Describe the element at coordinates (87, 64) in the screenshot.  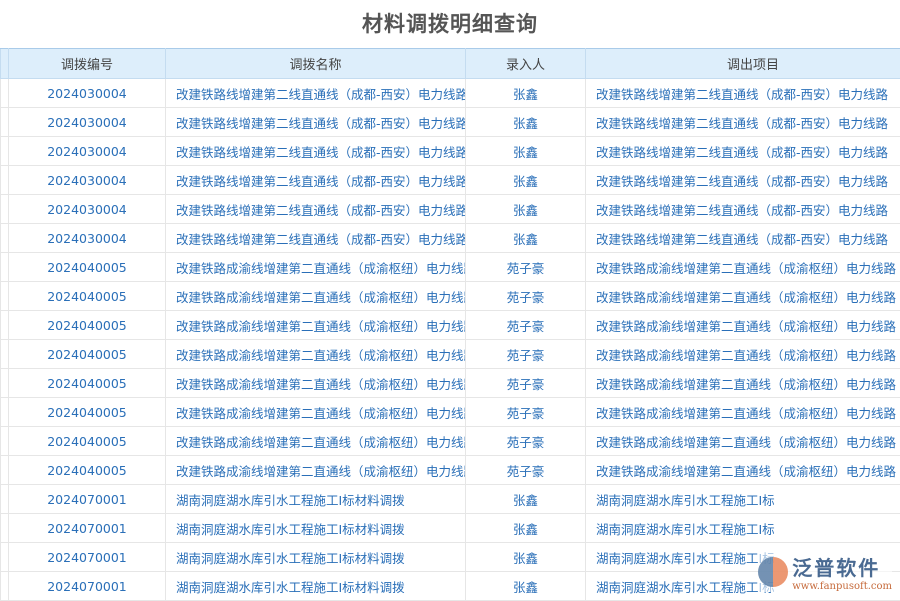
I see `column-header-code: 调拨编号` at that location.